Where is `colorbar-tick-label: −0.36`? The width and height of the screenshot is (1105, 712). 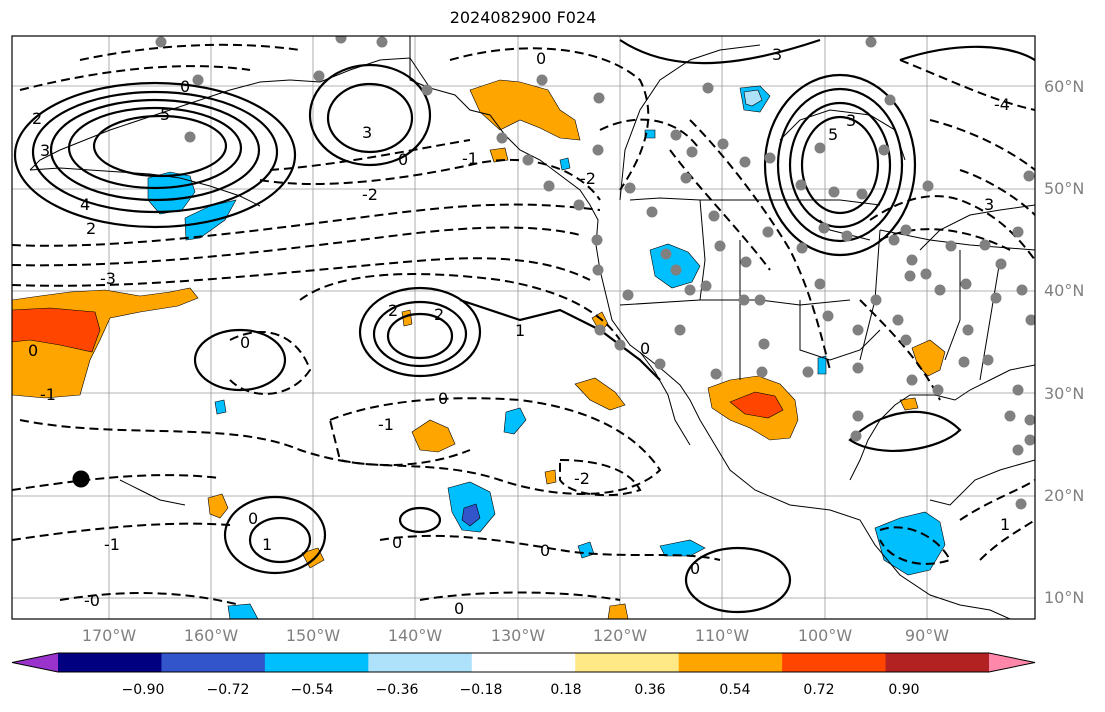 colorbar-tick-label: −0.36 is located at coordinates (397, 690).